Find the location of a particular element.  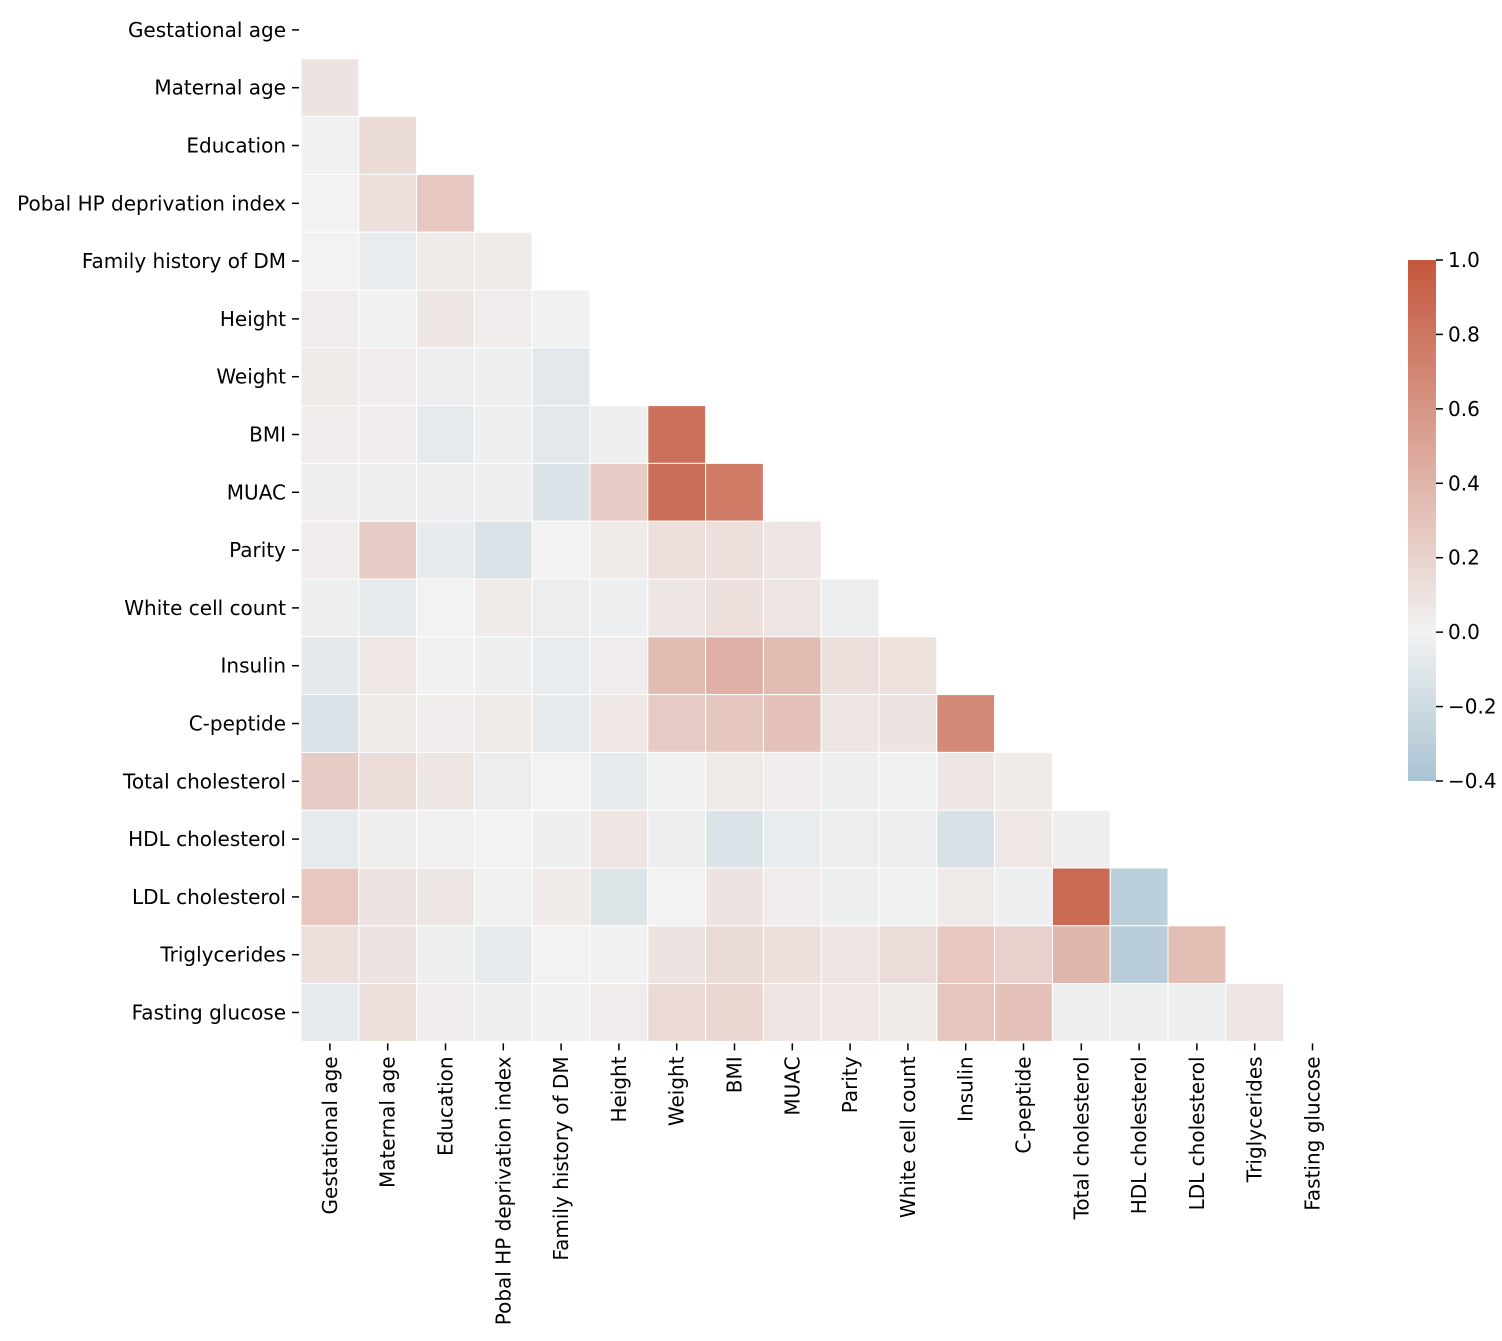

y-tick-label: MUAC is located at coordinates (256, 492).